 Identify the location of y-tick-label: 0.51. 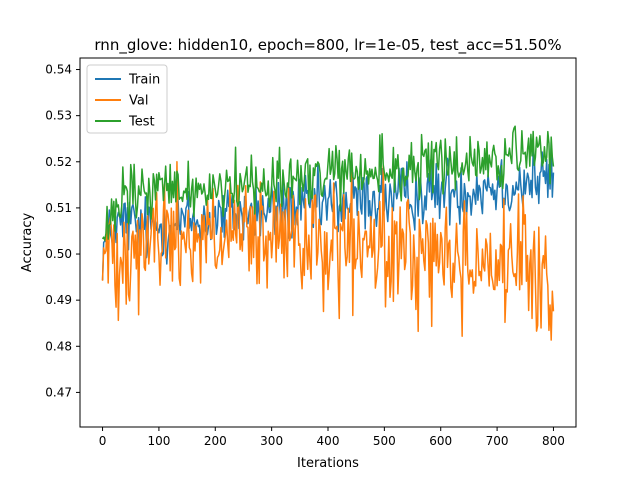
(58, 208).